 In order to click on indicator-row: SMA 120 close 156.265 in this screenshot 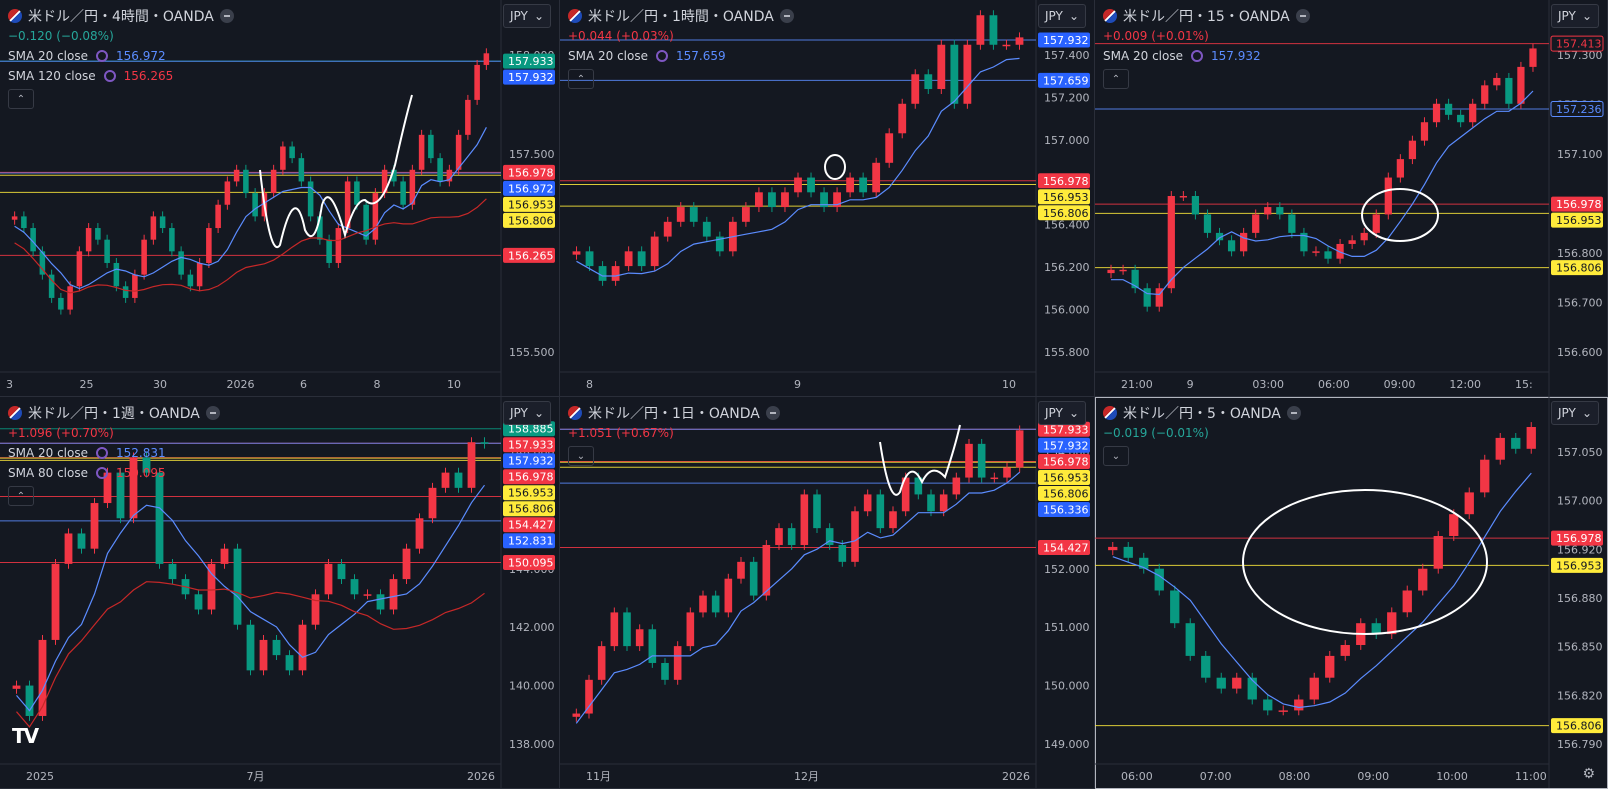, I will do `click(121, 76)`.